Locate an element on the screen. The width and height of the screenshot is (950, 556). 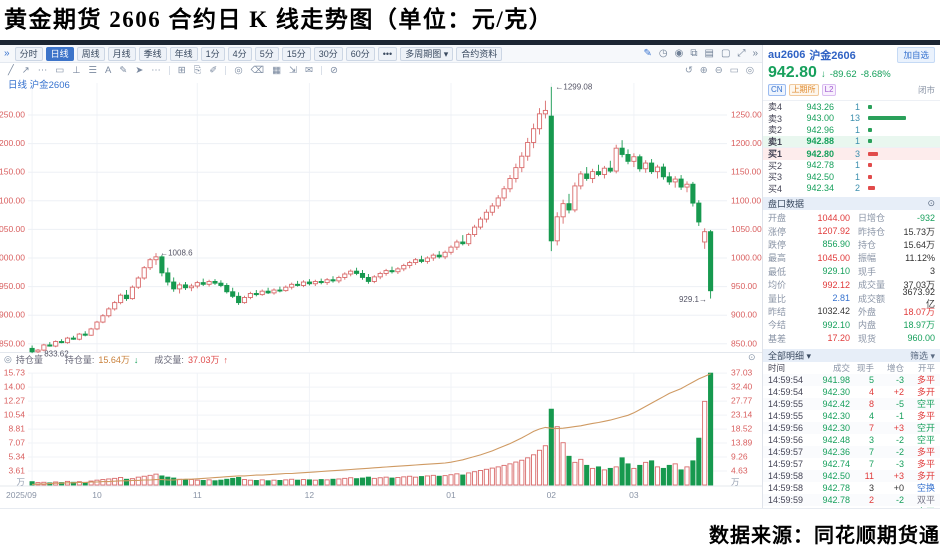
pankou-value: 1045.00 is located at coordinates (833, 257).